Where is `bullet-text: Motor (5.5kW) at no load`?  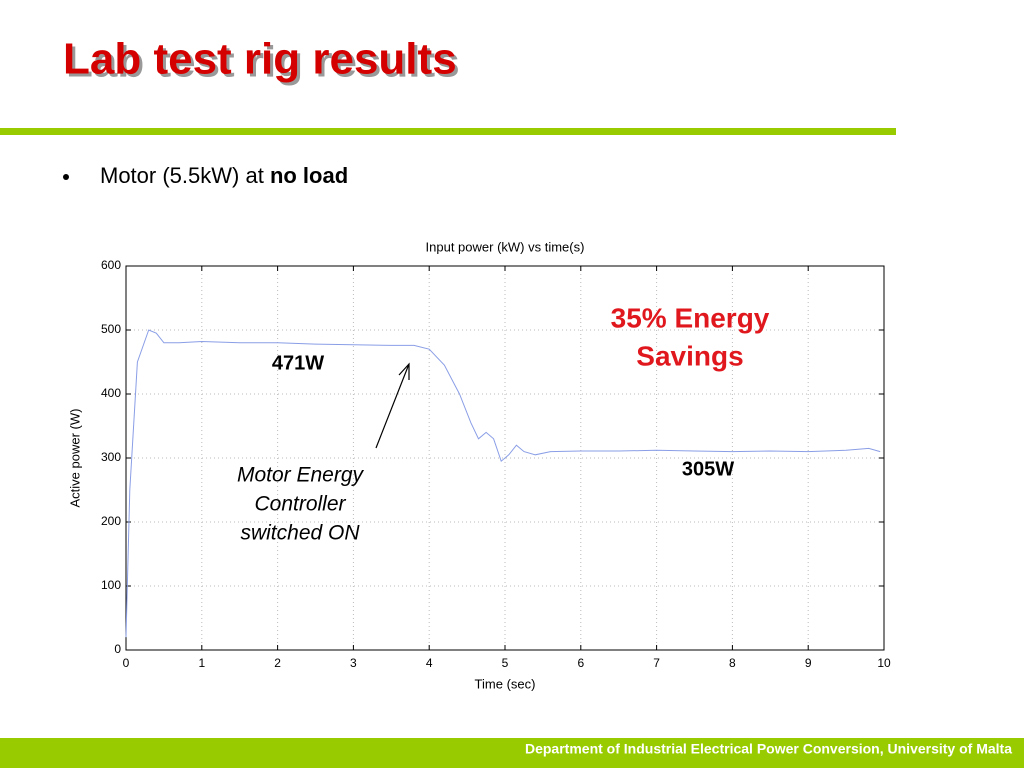
bullet-text: Motor (5.5kW) at no load is located at coordinates (224, 175).